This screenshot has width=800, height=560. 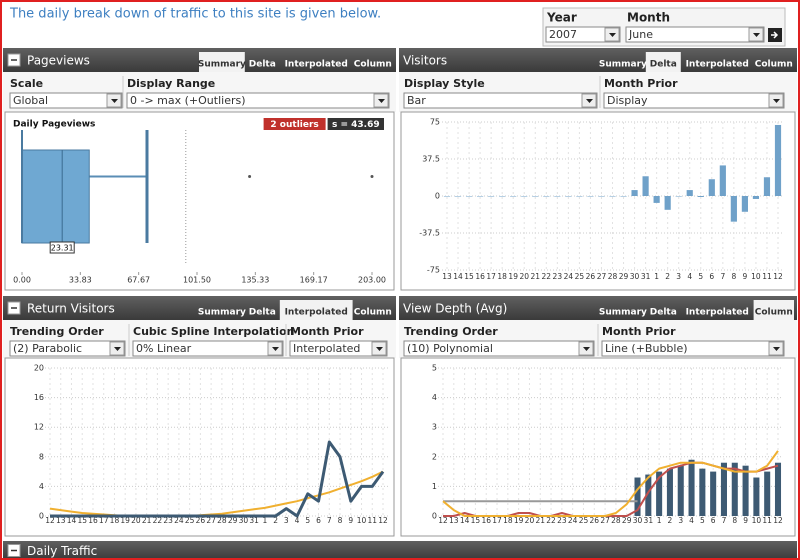 What do you see at coordinates (171, 83) in the screenshot?
I see `control-label: Display Range` at bounding box center [171, 83].